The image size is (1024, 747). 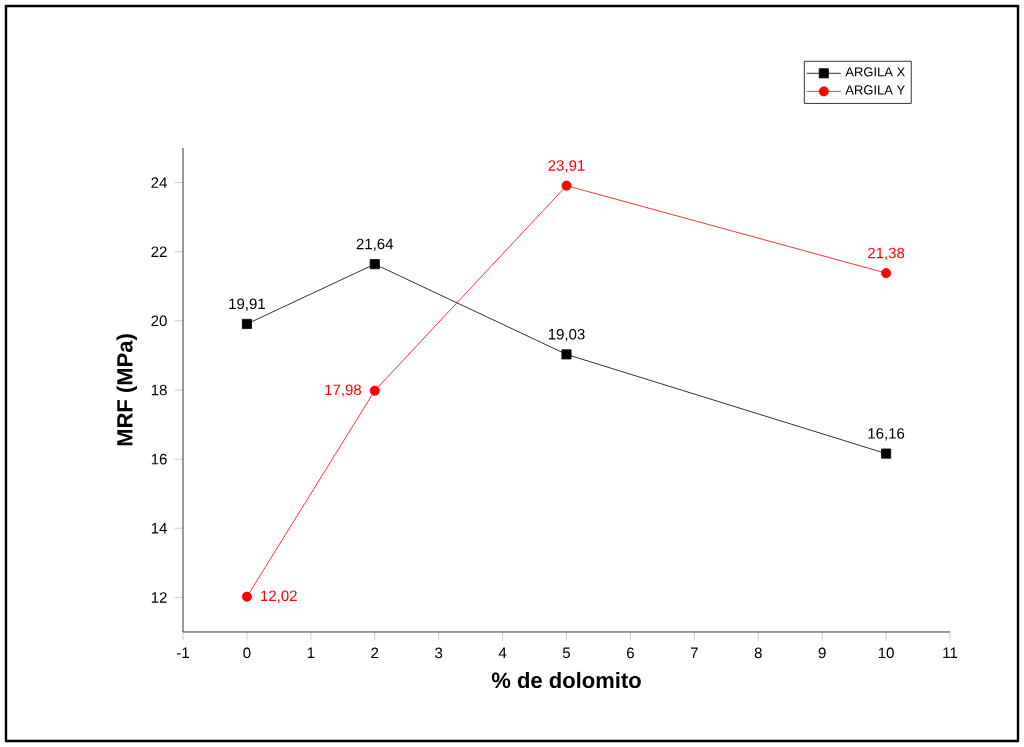 What do you see at coordinates (159, 459) in the screenshot?
I see `y-tick-label: 16` at bounding box center [159, 459].